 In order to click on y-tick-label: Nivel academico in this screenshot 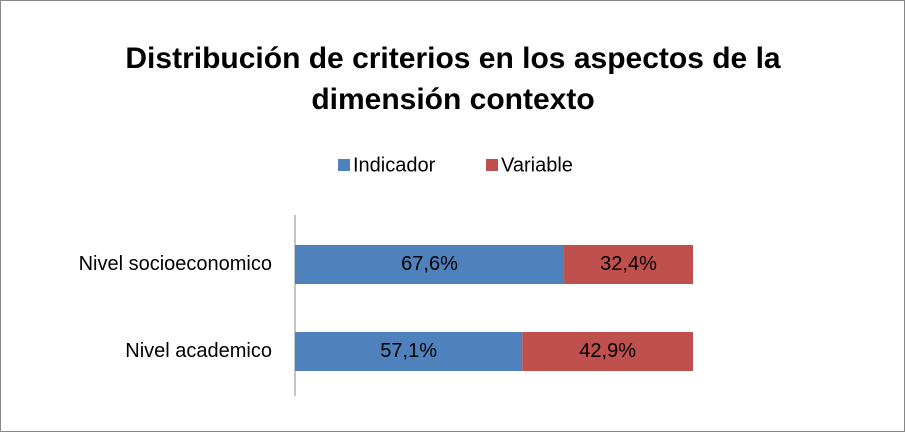, I will do `click(198, 351)`.